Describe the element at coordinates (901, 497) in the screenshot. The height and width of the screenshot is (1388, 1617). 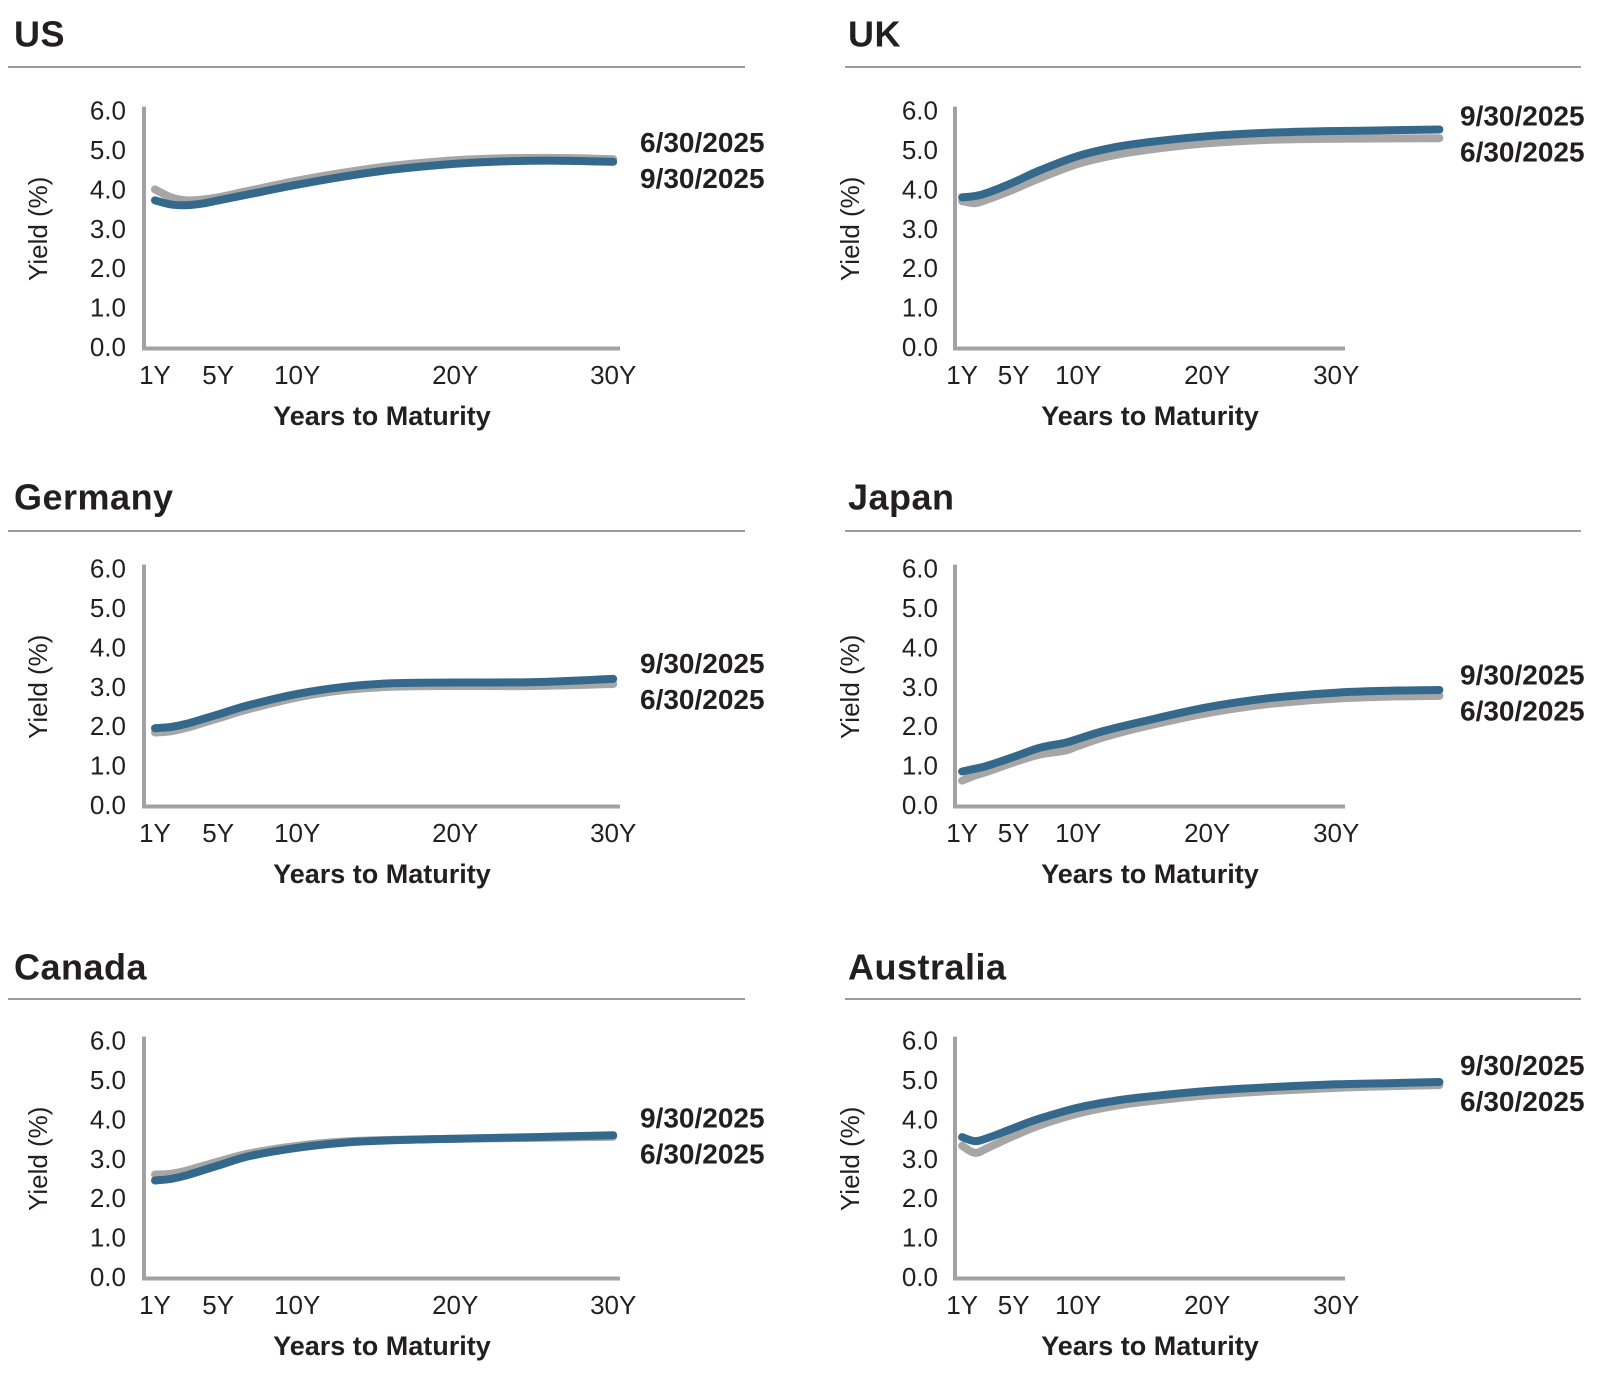
I see `chart-title: Japan` at that location.